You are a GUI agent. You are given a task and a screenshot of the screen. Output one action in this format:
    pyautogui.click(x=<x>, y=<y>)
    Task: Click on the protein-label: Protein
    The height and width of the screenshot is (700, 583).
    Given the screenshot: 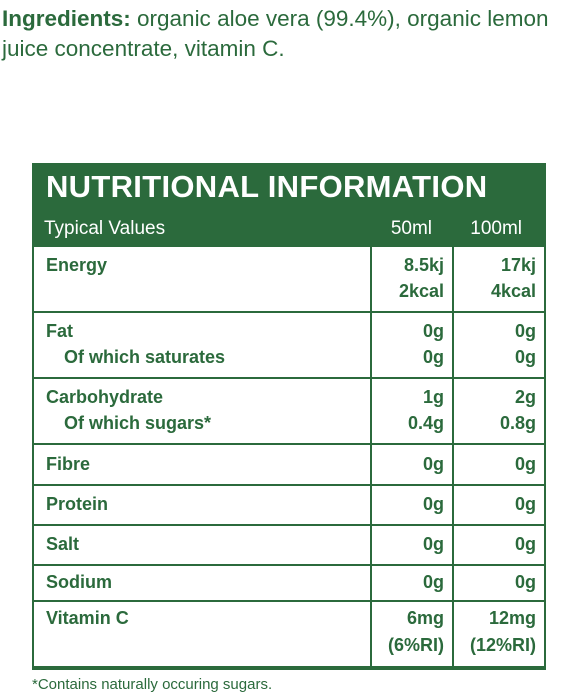 What is the action you would take?
    pyautogui.click(x=77, y=504)
    